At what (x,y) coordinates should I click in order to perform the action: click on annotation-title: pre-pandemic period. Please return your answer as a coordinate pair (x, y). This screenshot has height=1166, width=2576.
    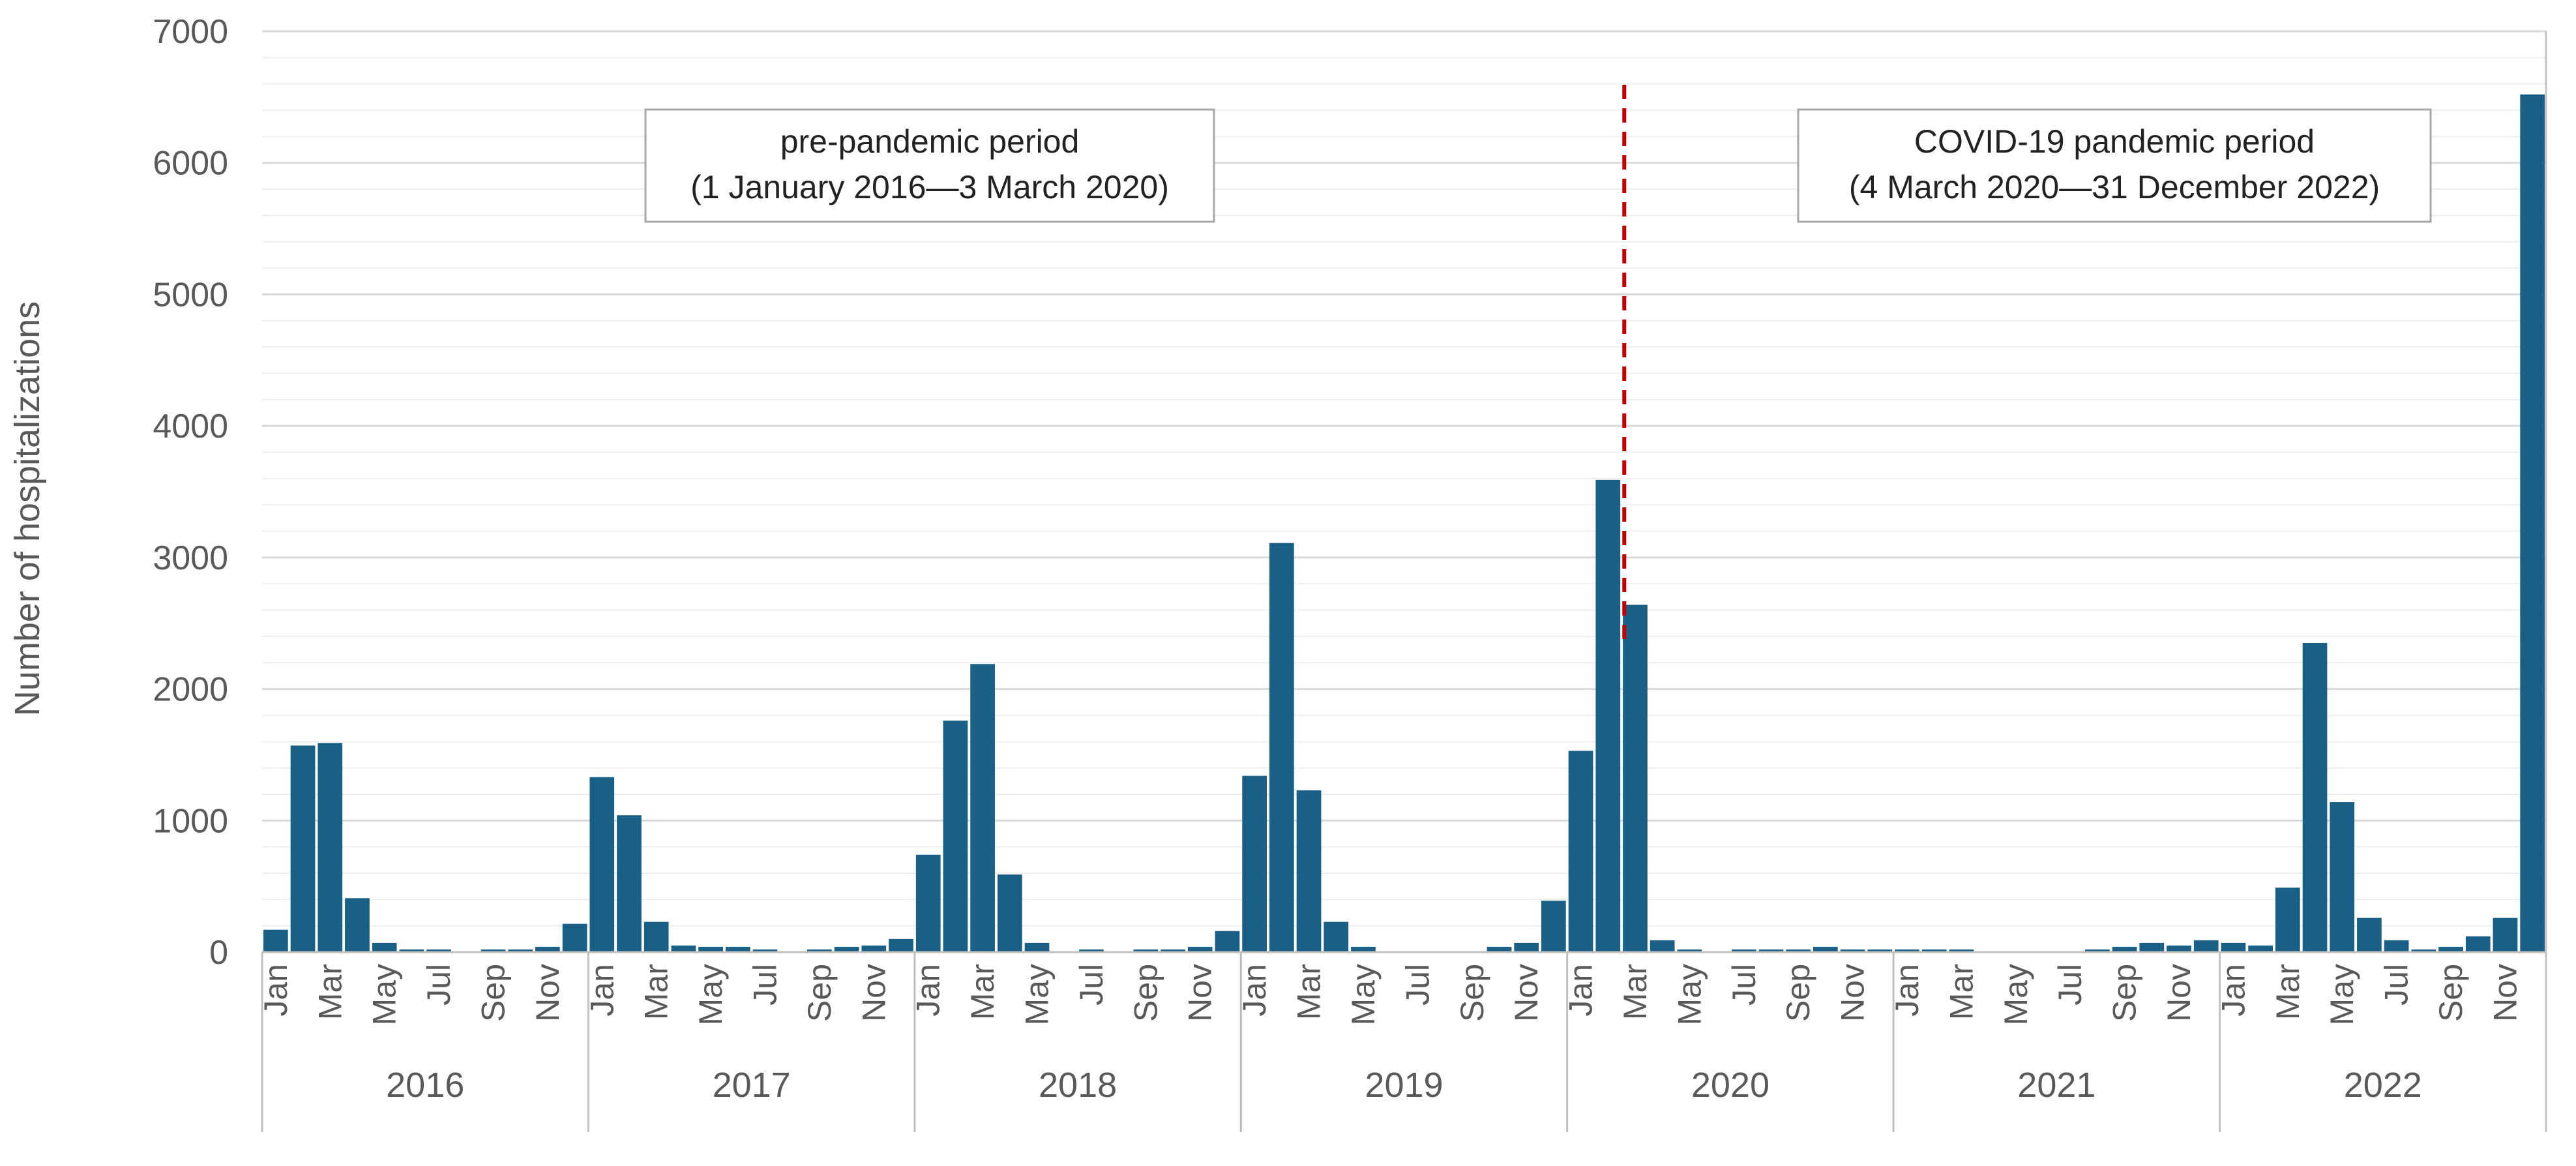
    Looking at the image, I should click on (930, 141).